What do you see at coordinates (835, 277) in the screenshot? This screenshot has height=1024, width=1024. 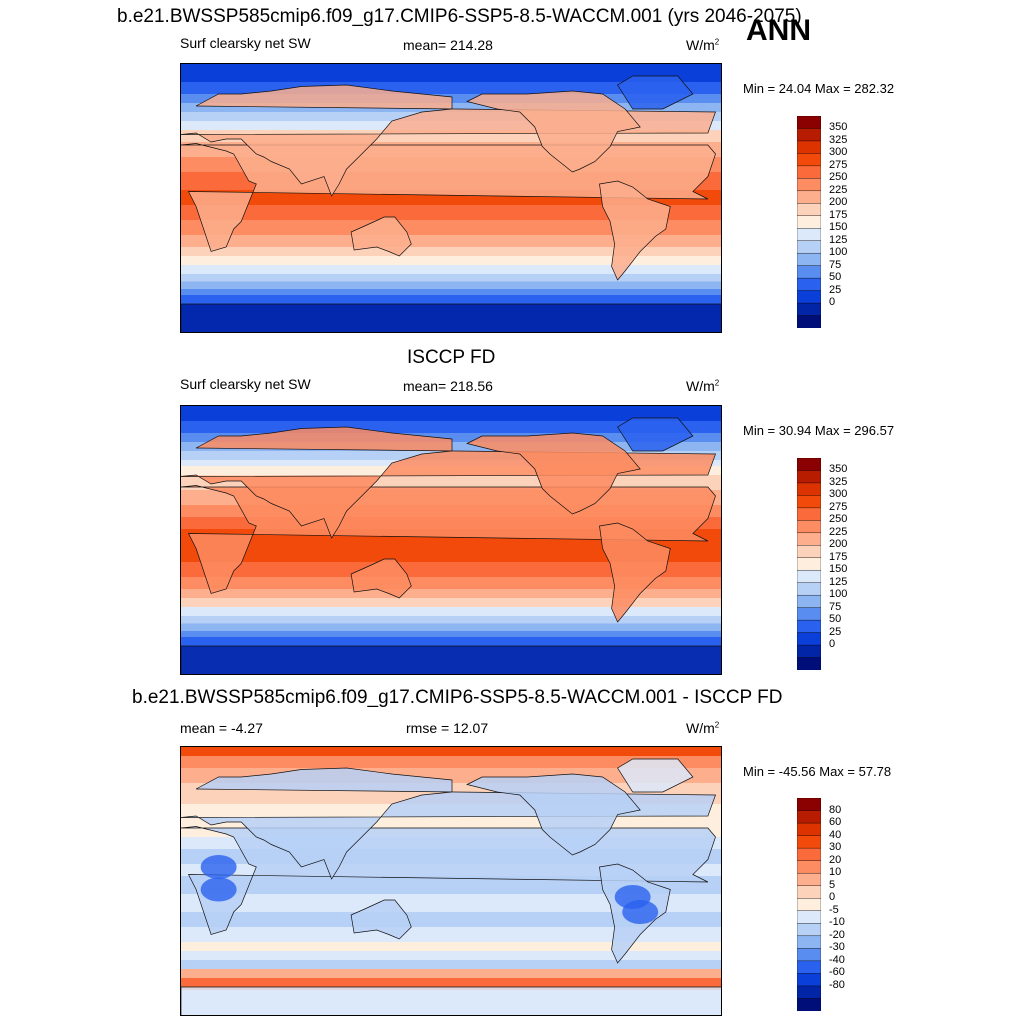 I see `colorbar-label: 50` at bounding box center [835, 277].